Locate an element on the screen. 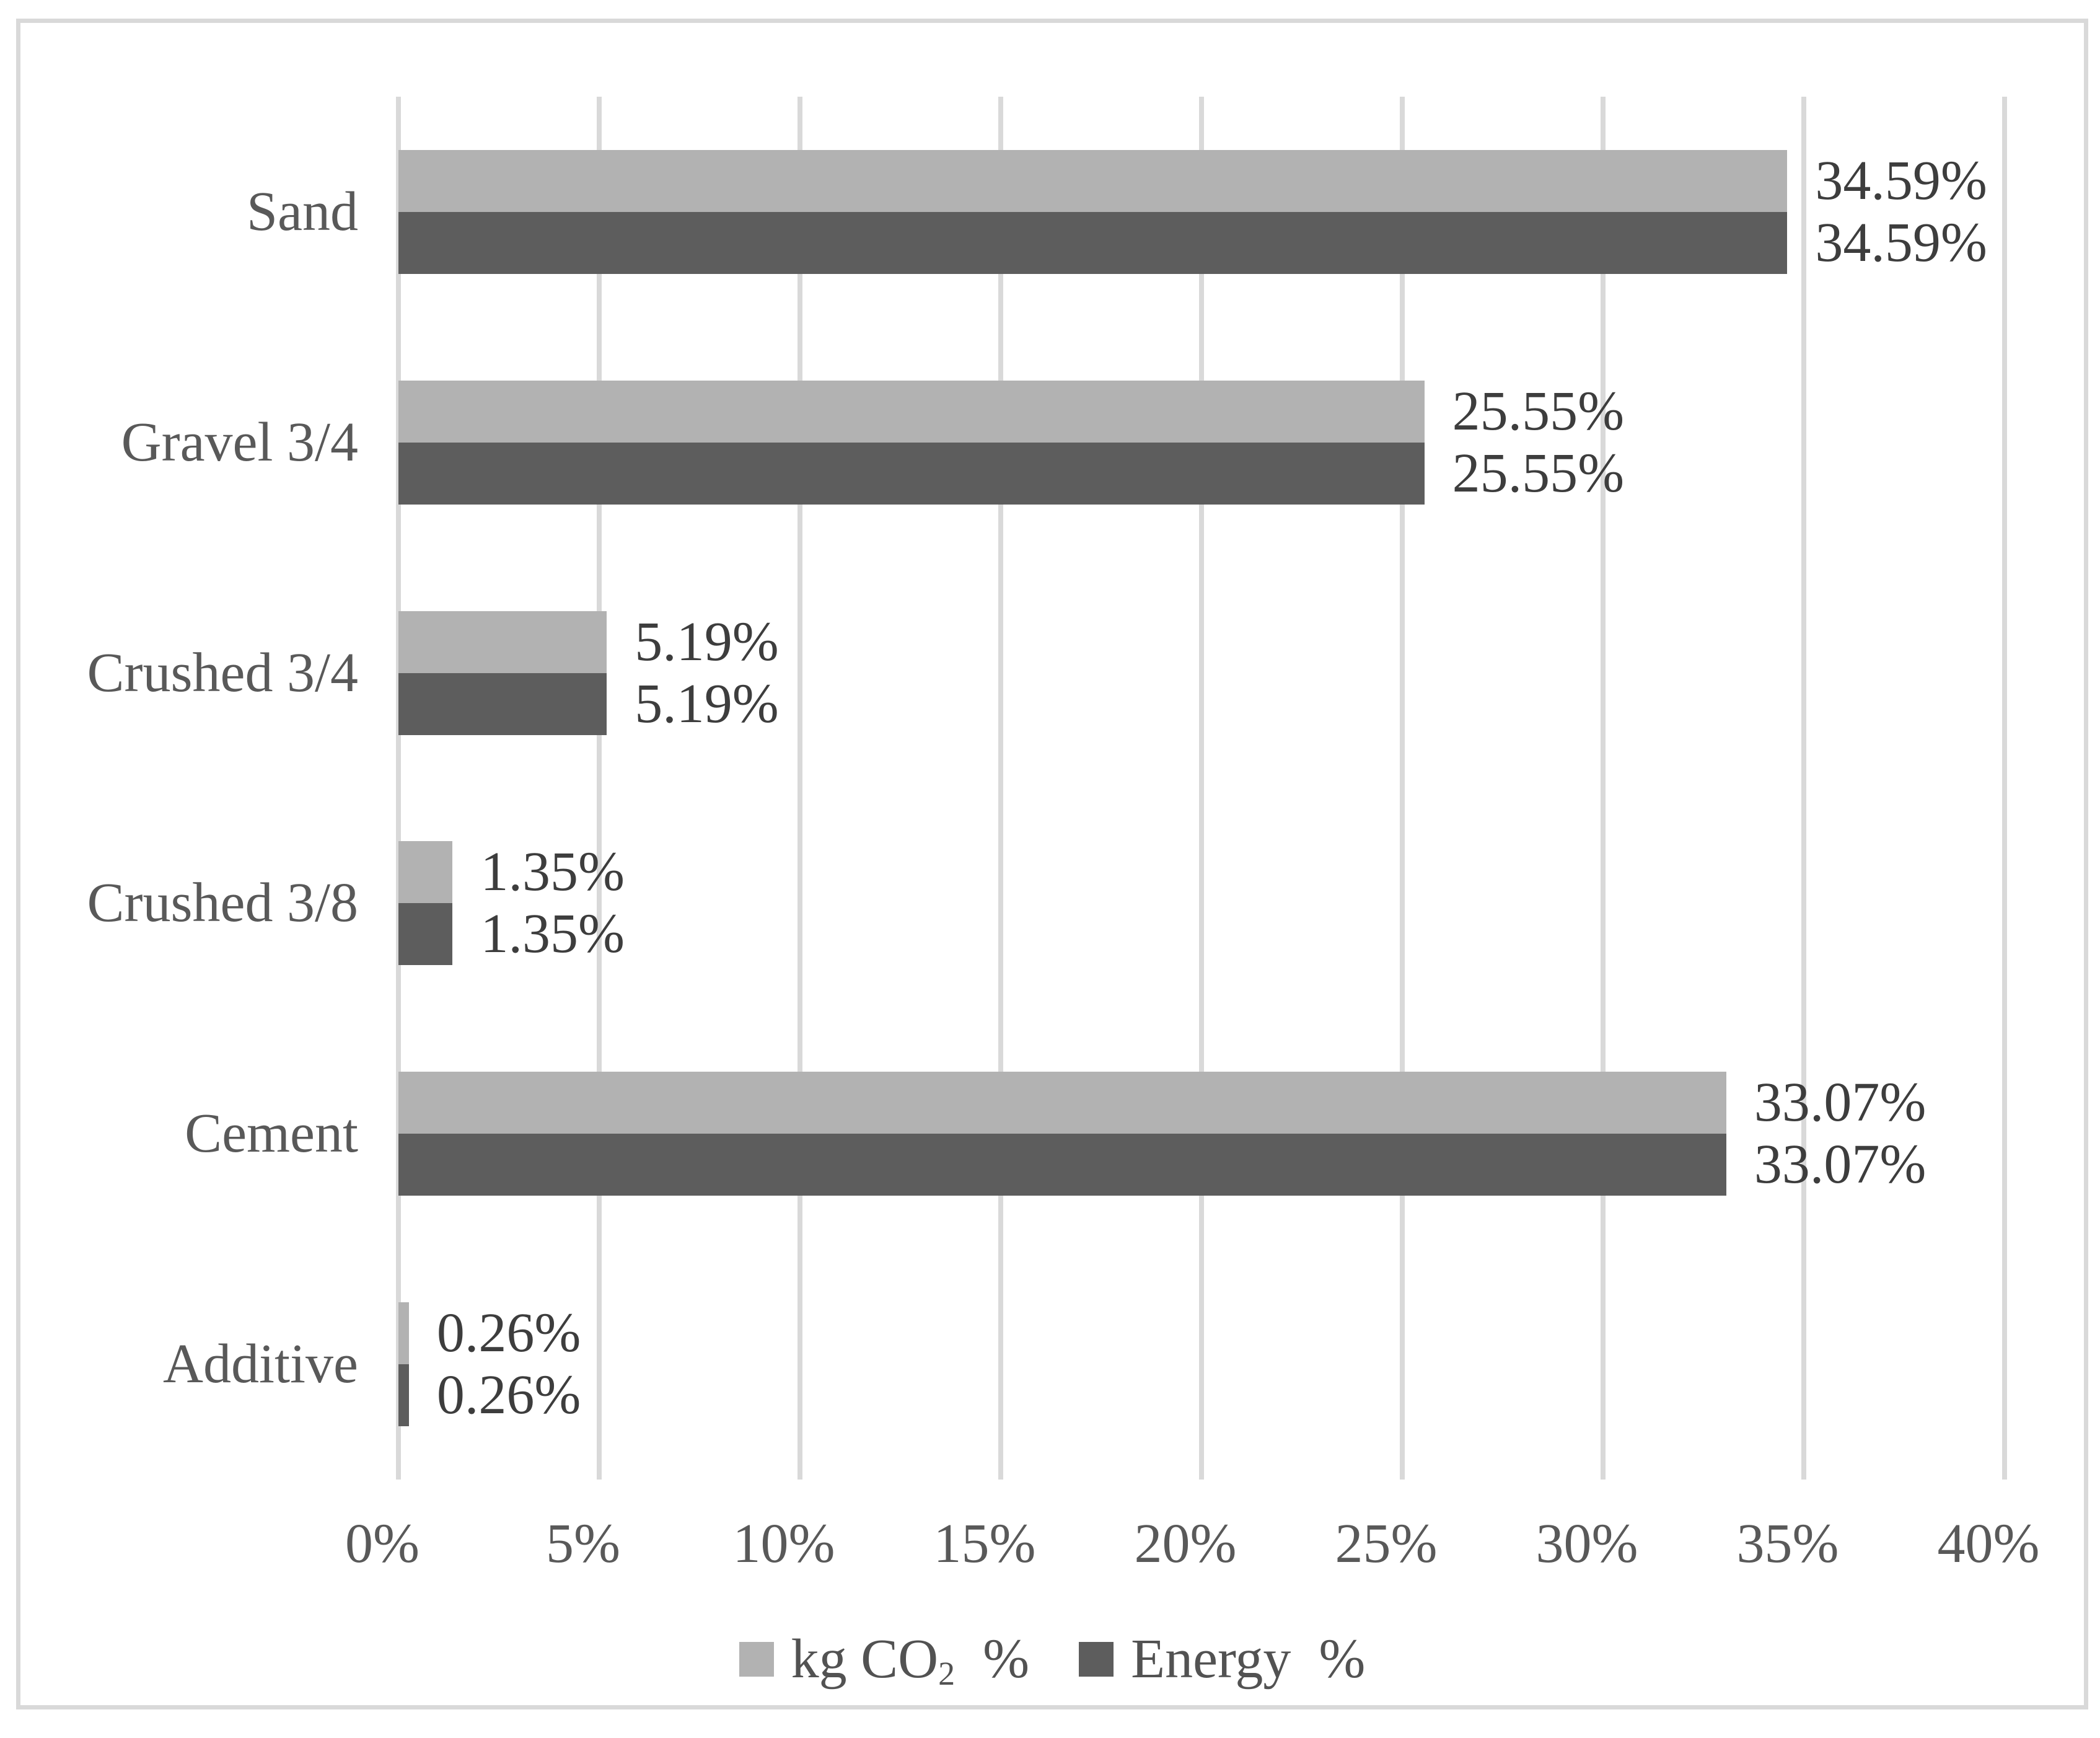 The image size is (2100, 1738). value-label-series1-cement: 33.07% is located at coordinates (1840, 1165).